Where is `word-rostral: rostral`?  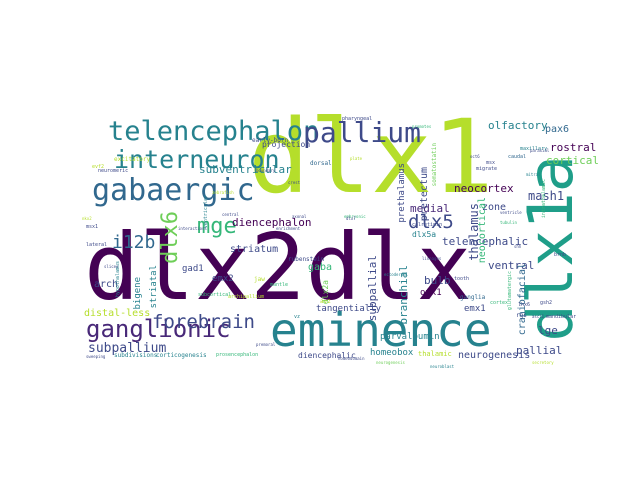
word-rostral: rostral is located at coordinates (573, 147).